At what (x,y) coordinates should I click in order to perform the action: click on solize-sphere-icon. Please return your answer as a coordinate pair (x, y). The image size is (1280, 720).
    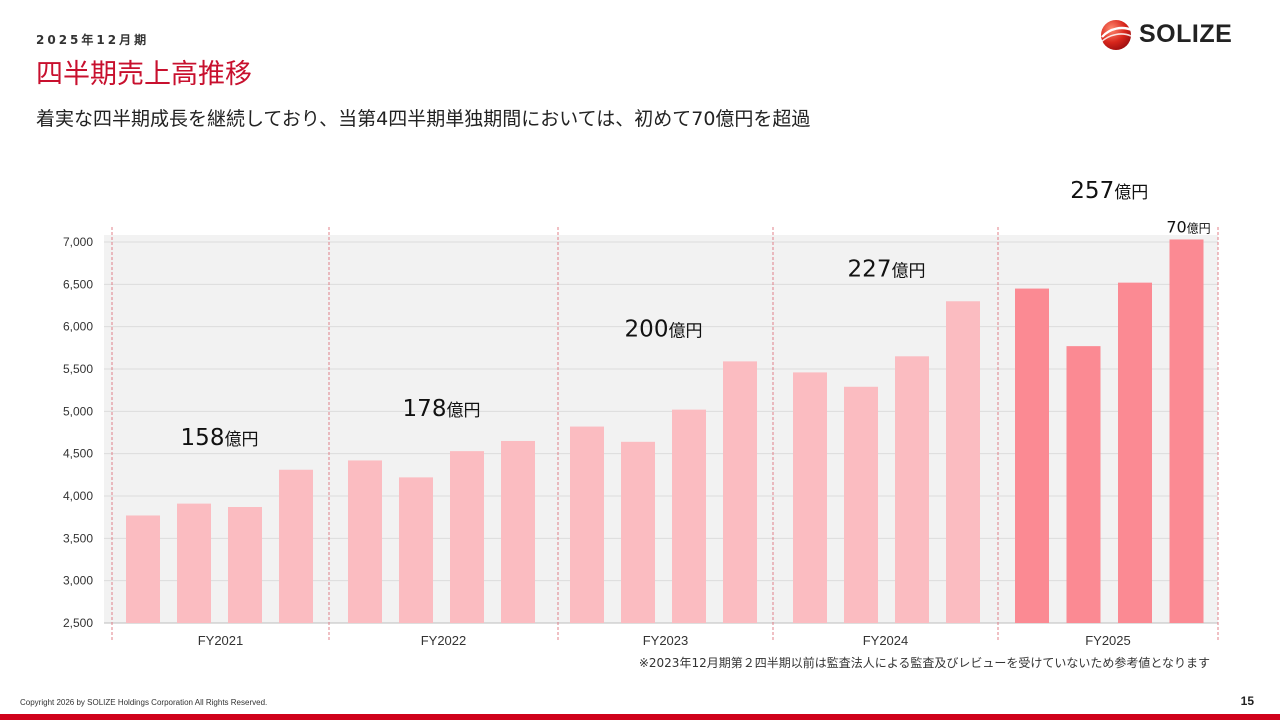
    Looking at the image, I should click on (1116, 35).